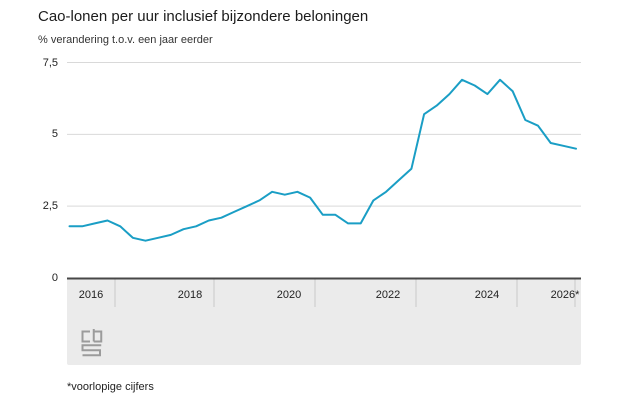  What do you see at coordinates (487, 295) in the screenshot?
I see `x-tick-label: 2024` at bounding box center [487, 295].